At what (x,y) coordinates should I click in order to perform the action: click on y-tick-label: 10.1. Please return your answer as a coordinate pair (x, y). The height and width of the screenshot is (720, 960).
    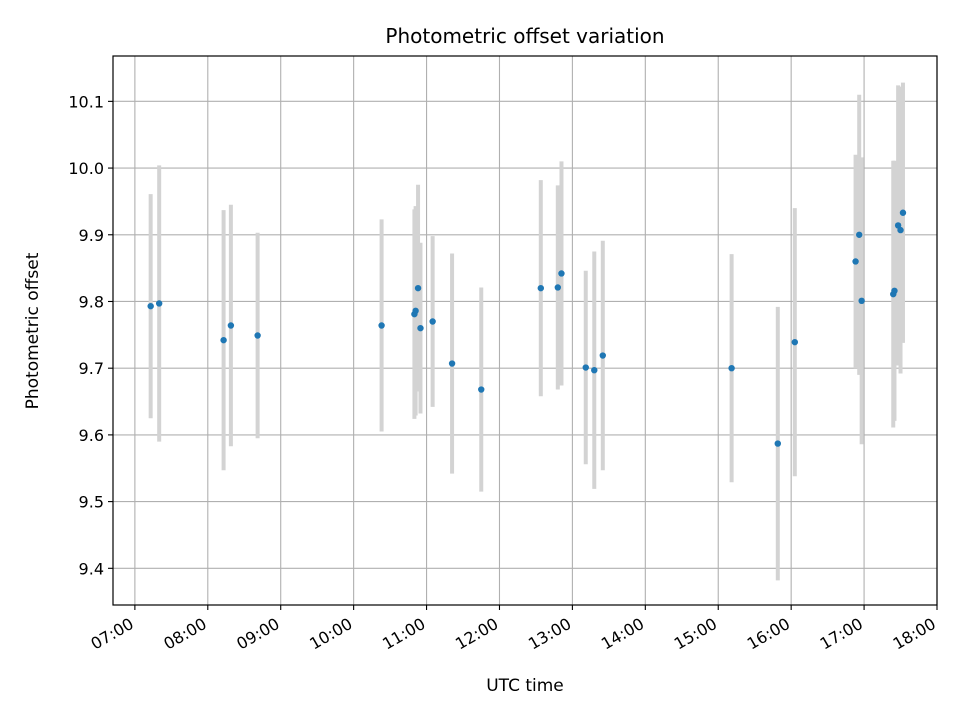
    Looking at the image, I should click on (86, 101).